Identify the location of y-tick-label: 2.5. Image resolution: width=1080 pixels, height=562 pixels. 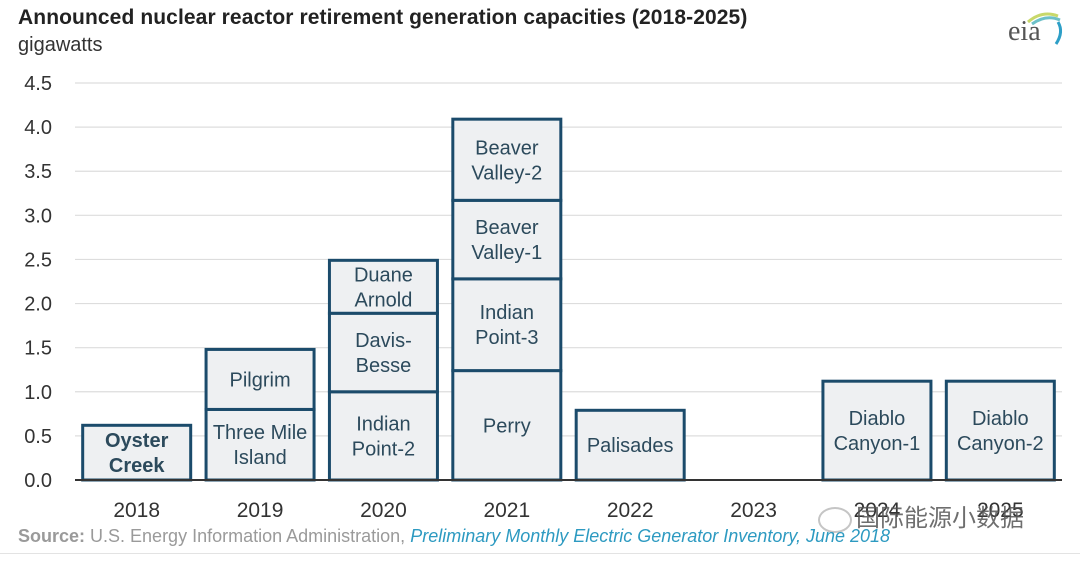
(38, 260).